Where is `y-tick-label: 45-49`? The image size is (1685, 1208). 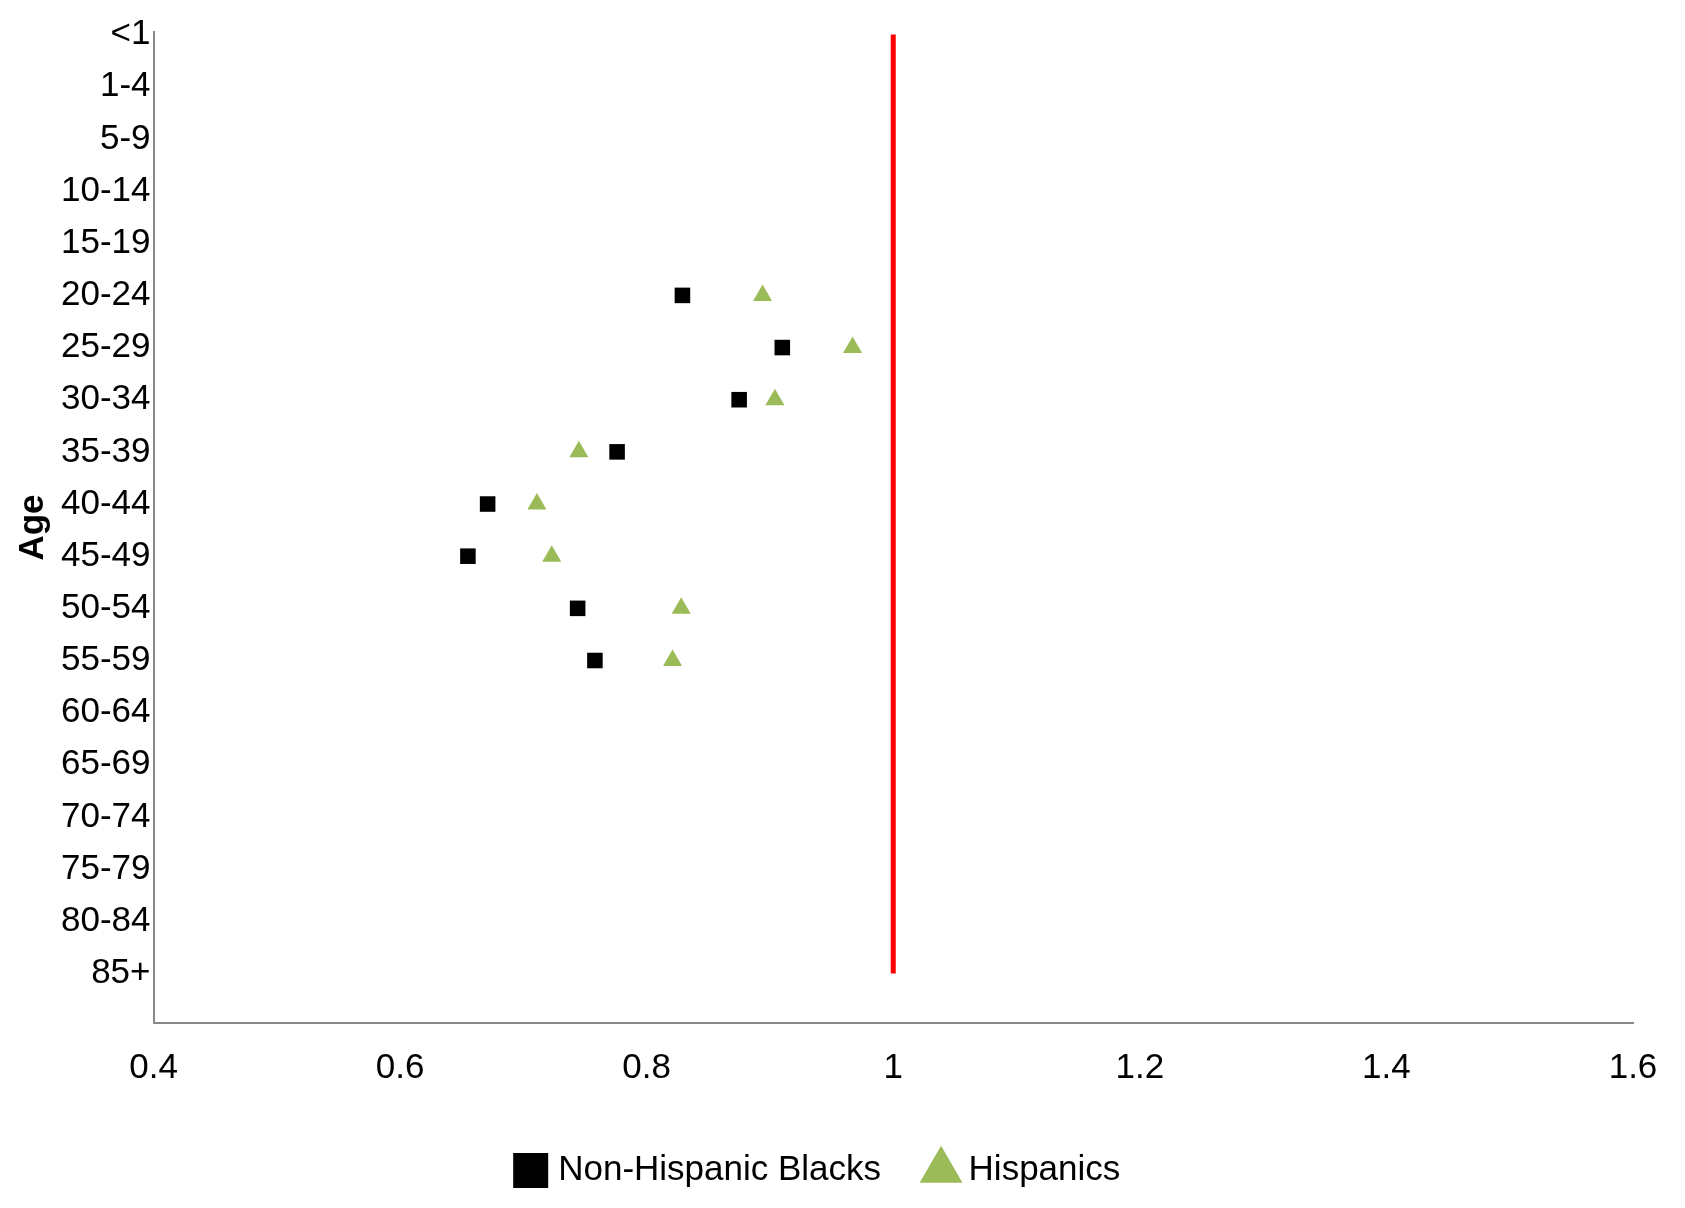 y-tick-label: 45-49 is located at coordinates (105, 553).